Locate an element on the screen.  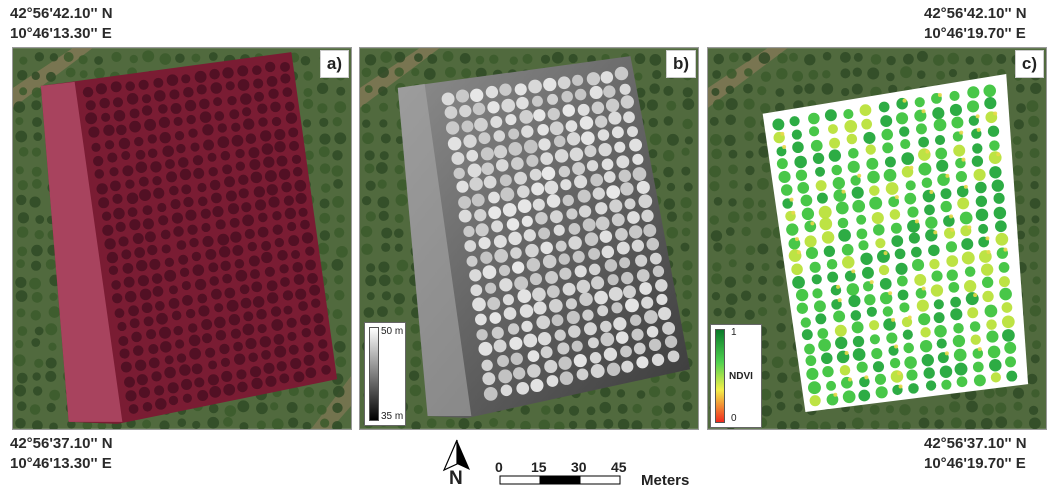
longitude-label: 10°46'13.30'' E is located at coordinates (61, 33).